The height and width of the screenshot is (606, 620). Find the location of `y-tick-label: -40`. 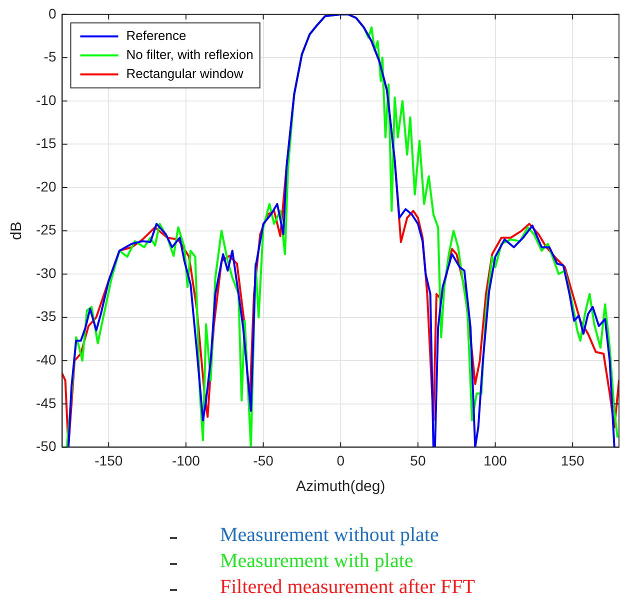

y-tick-label: -40 is located at coordinates (46, 360).